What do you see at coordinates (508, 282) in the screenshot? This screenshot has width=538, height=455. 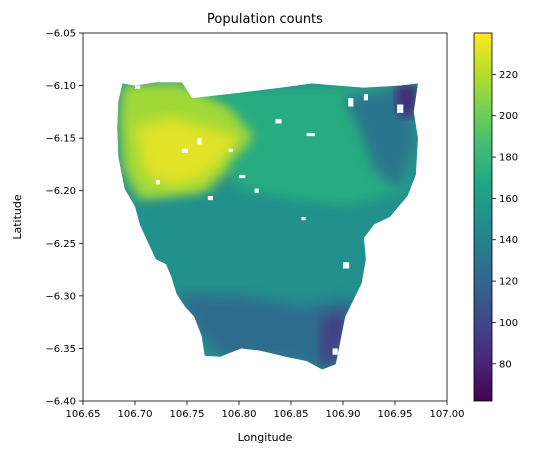 I see `colorbar-tick-2-label: 120` at bounding box center [508, 282].